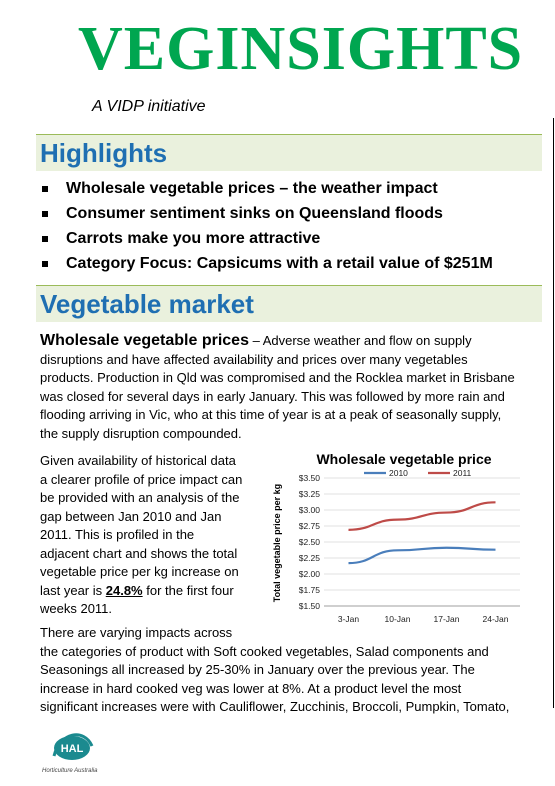 This screenshot has height=786, width=555. What do you see at coordinates (447, 619) in the screenshot?
I see `chart-x-tick-label: 17-Jan` at bounding box center [447, 619].